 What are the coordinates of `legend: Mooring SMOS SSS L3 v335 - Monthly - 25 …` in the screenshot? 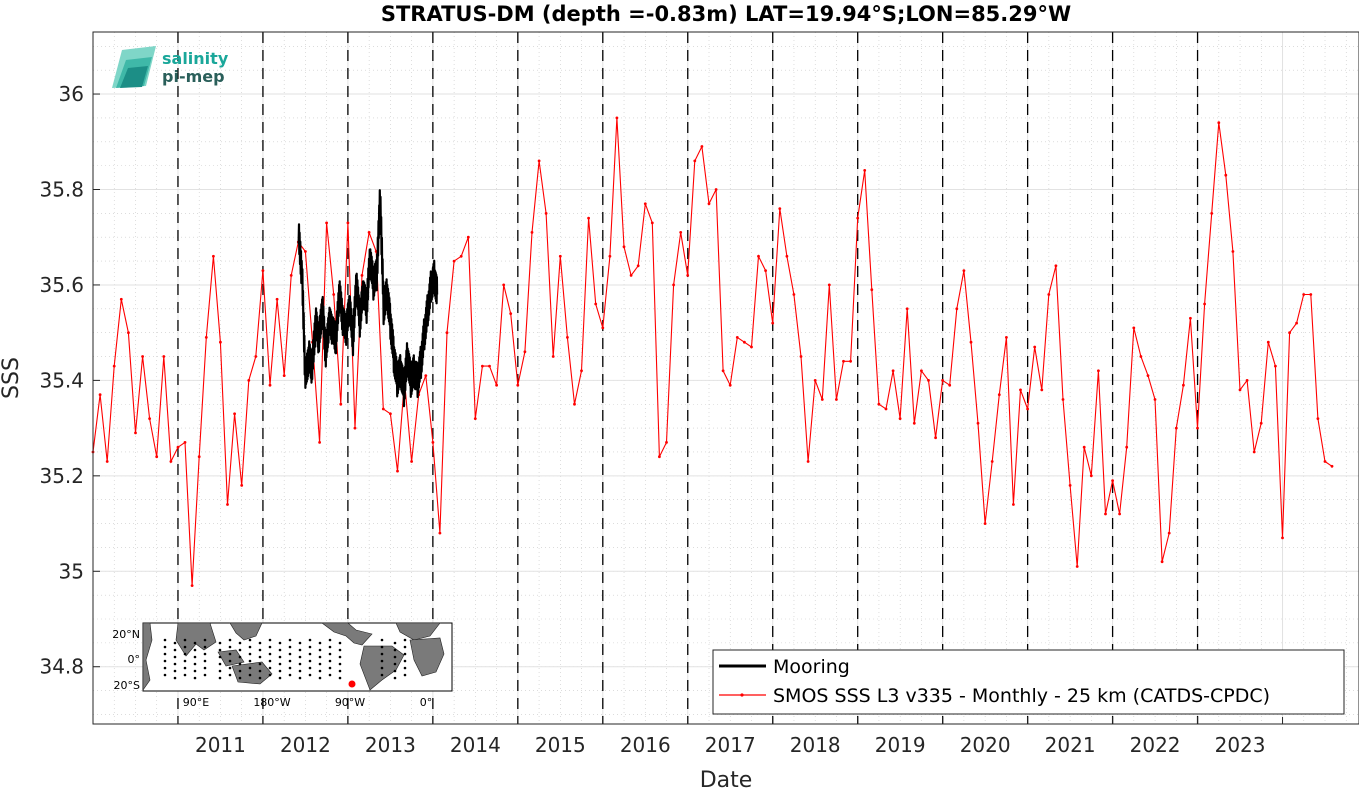 It's located at (1028, 682).